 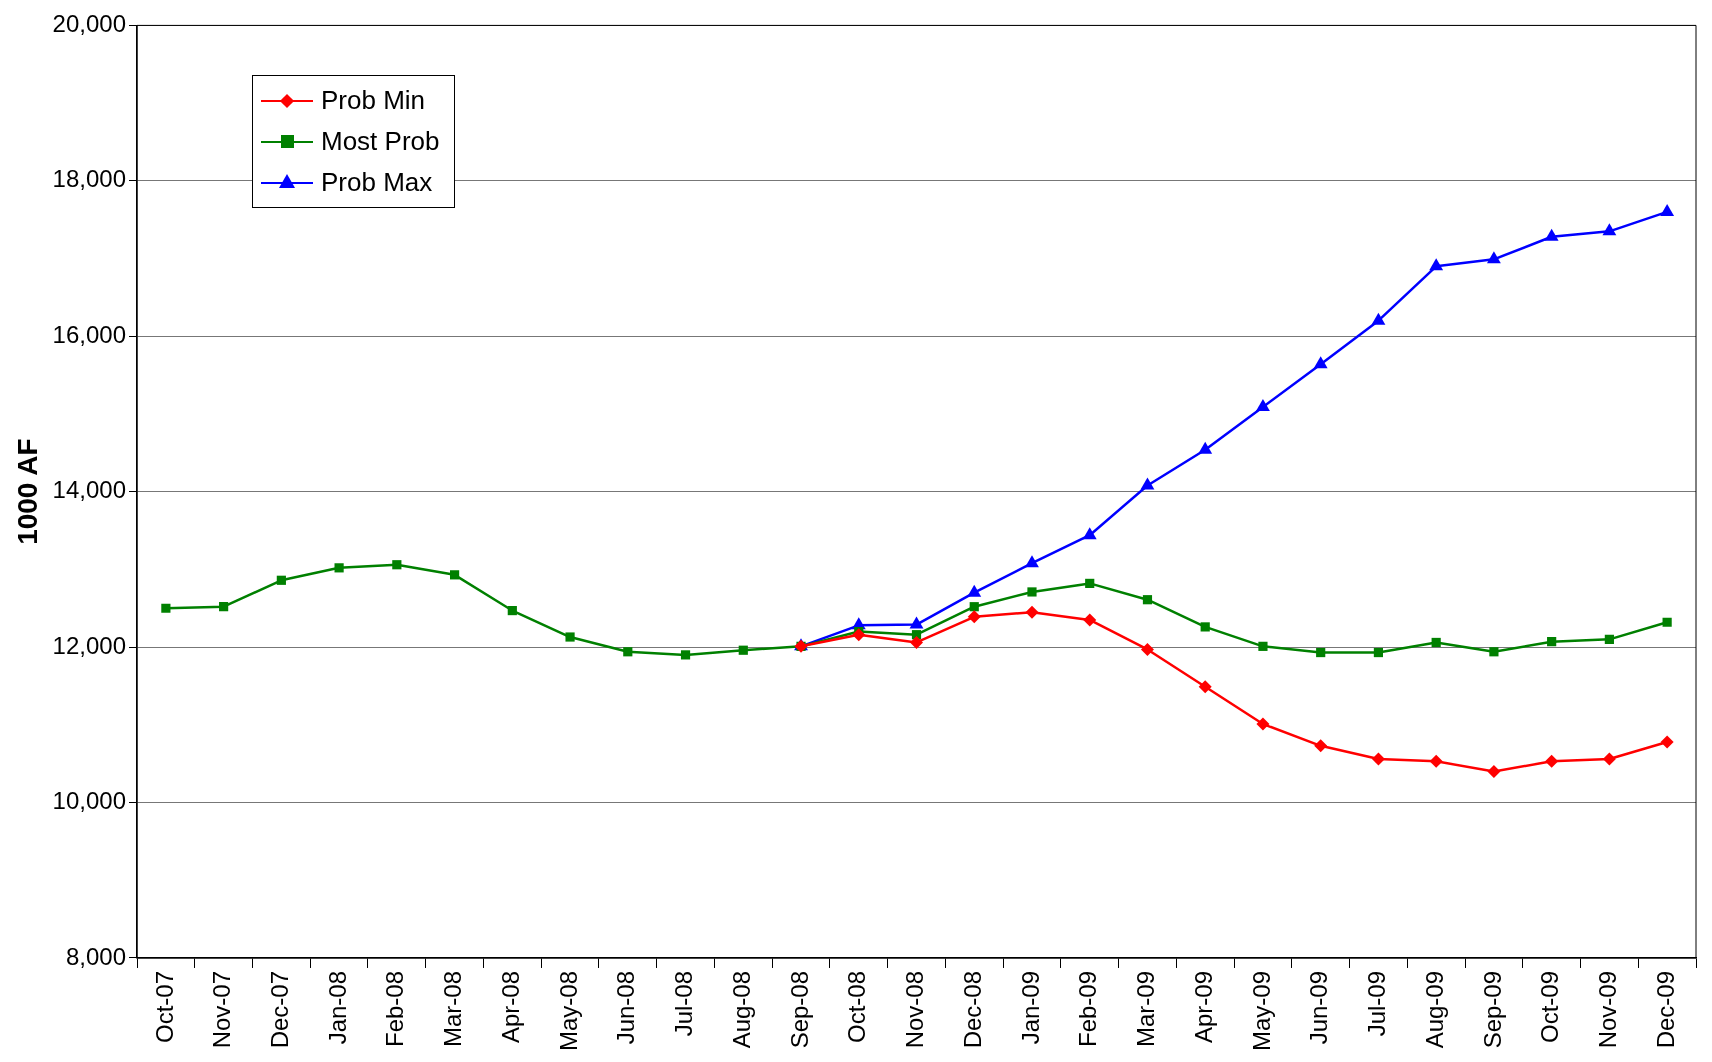 What do you see at coordinates (27, 491) in the screenshot?
I see `y-axis-title: 1000 AF` at bounding box center [27, 491].